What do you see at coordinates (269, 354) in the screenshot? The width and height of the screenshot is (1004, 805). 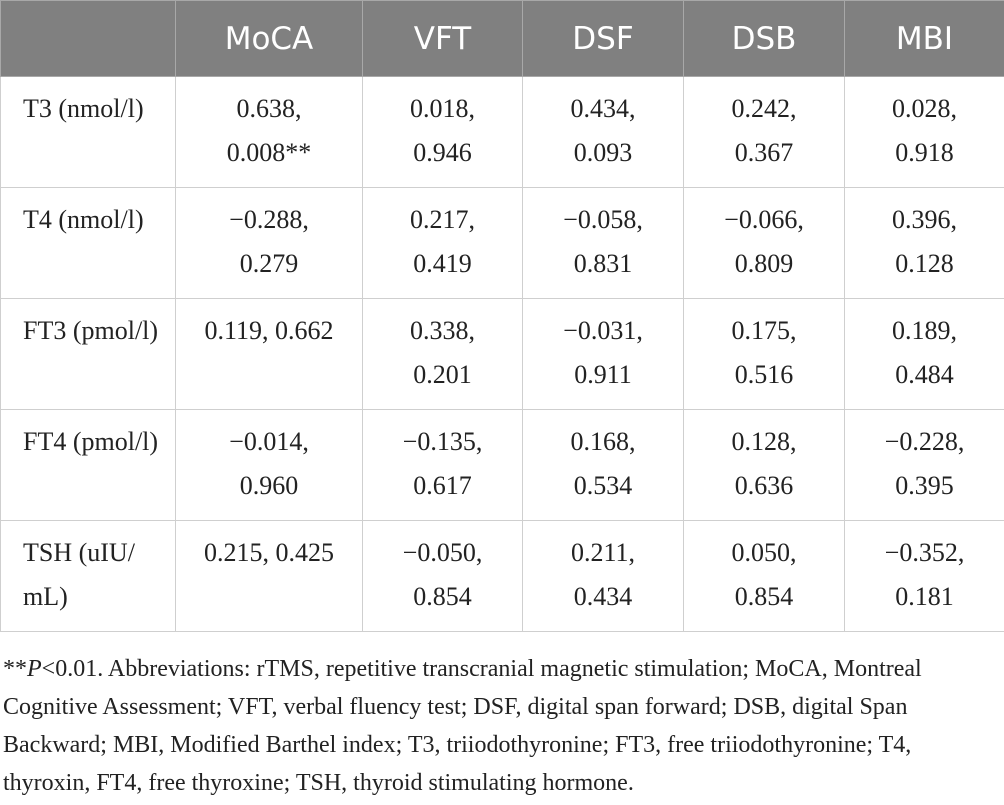 I see `table-cell: 0.119, 0.662` at bounding box center [269, 354].